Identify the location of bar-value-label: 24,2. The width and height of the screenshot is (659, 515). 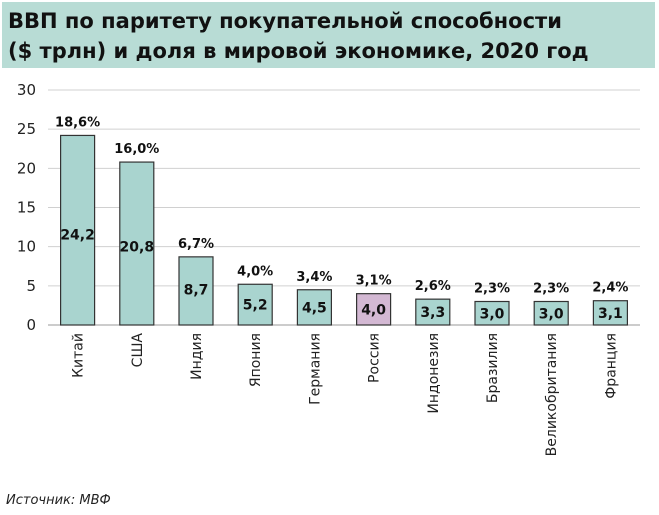
(77, 236).